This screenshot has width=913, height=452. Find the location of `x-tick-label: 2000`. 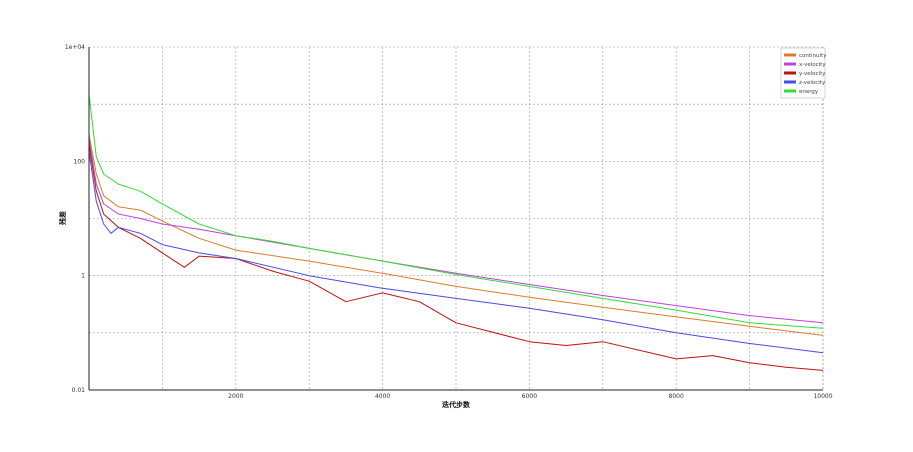

x-tick-label: 2000 is located at coordinates (235, 396).